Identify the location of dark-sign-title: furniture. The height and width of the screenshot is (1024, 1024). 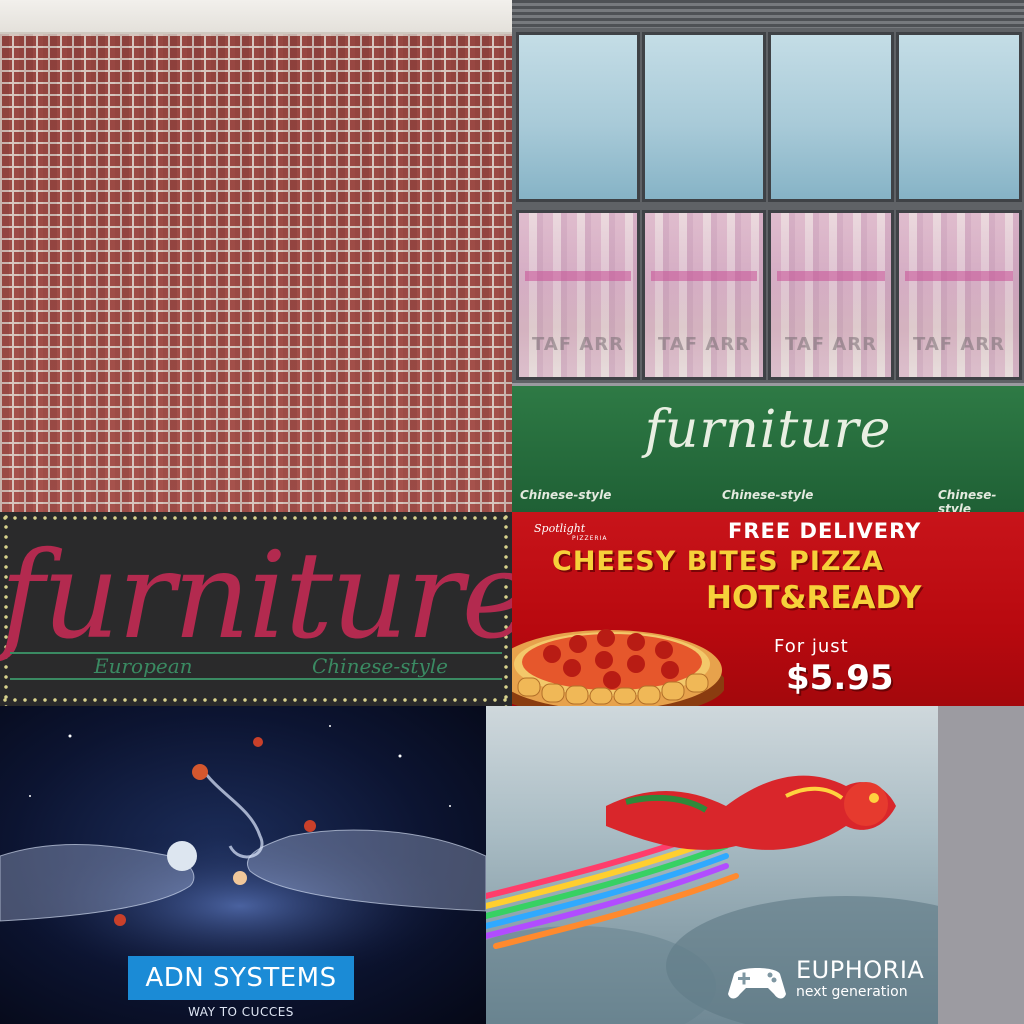
(266, 596).